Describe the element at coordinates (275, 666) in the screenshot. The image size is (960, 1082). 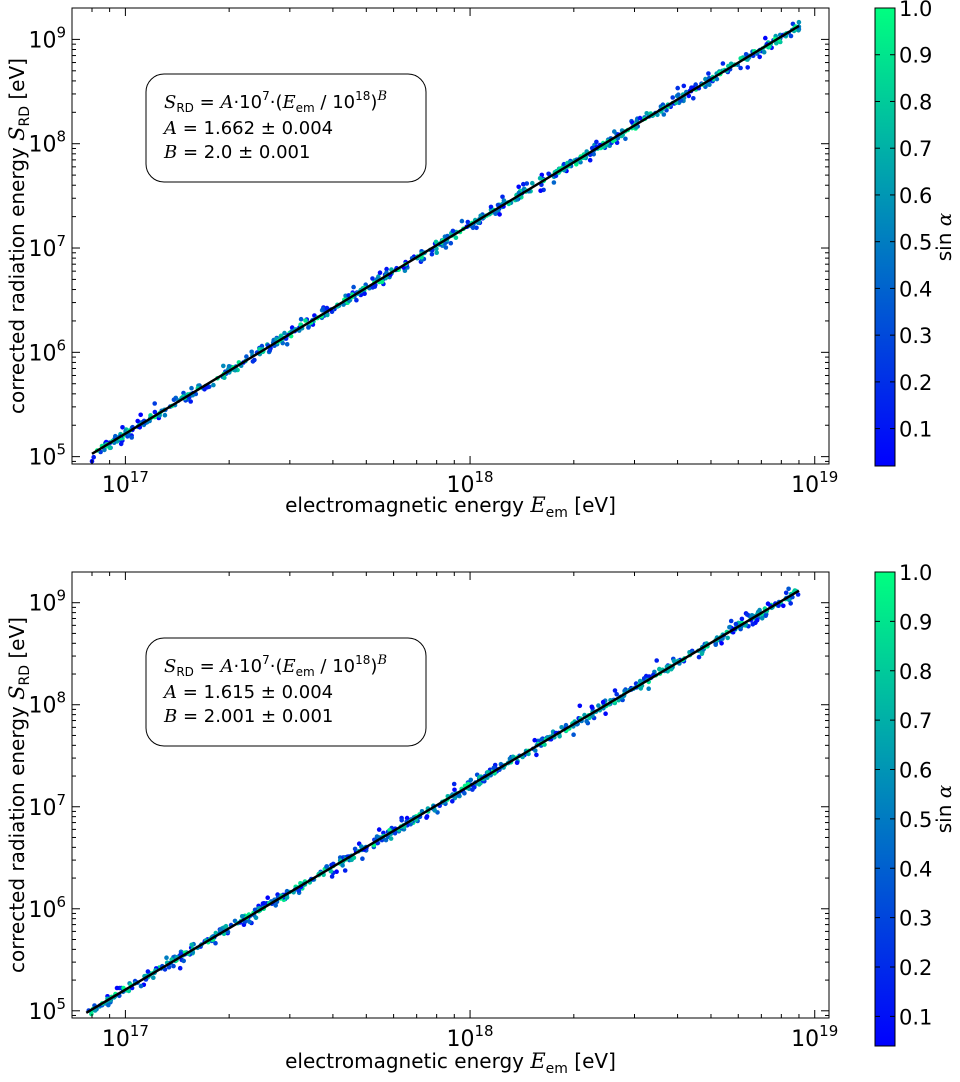
I see `fit-formula: SRD = A·107·(Eem / 1018)B` at that location.